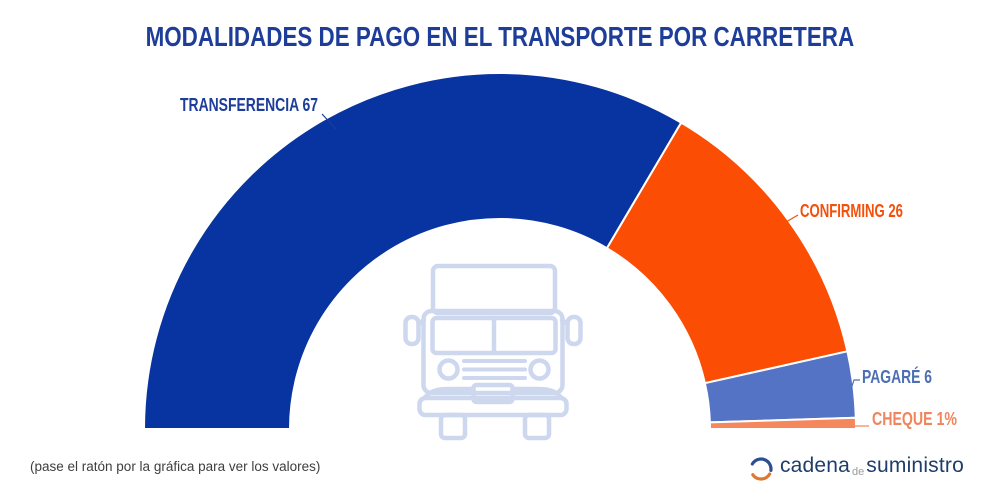  I want to click on truck-mirror-arm-right, so click(564, 322).